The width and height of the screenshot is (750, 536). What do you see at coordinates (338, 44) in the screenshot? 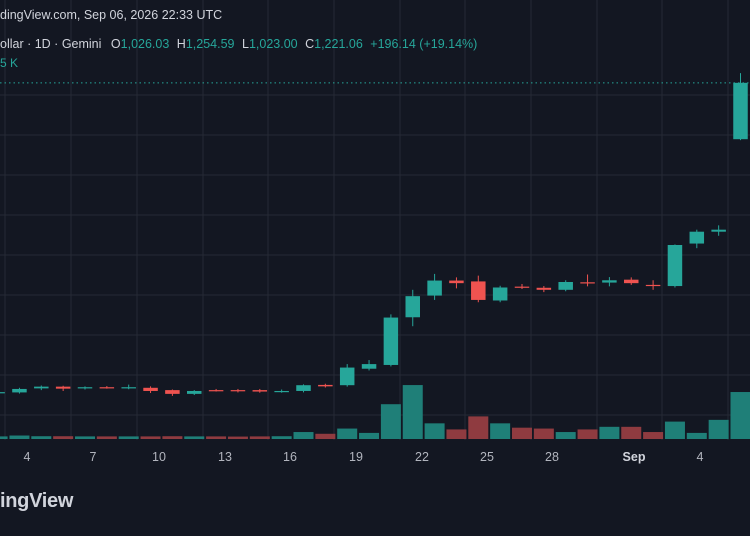
I see `close-value: 1,221.06` at bounding box center [338, 44].